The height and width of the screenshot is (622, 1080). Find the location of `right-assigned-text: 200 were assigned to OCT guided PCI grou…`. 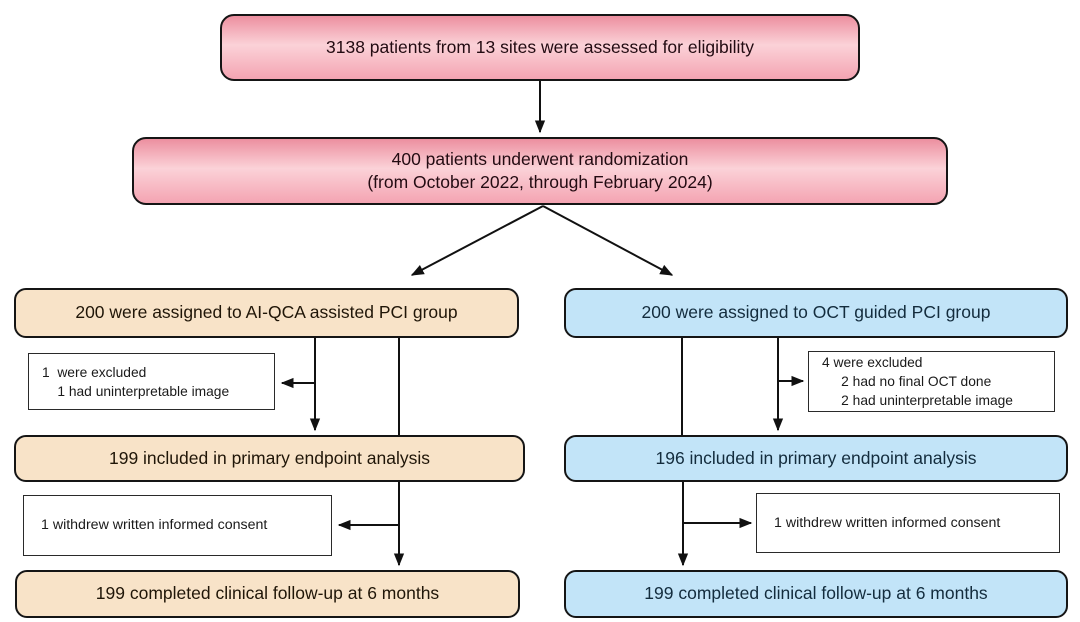

right-assigned-text: 200 were assigned to OCT guided PCI grou… is located at coordinates (816, 312).